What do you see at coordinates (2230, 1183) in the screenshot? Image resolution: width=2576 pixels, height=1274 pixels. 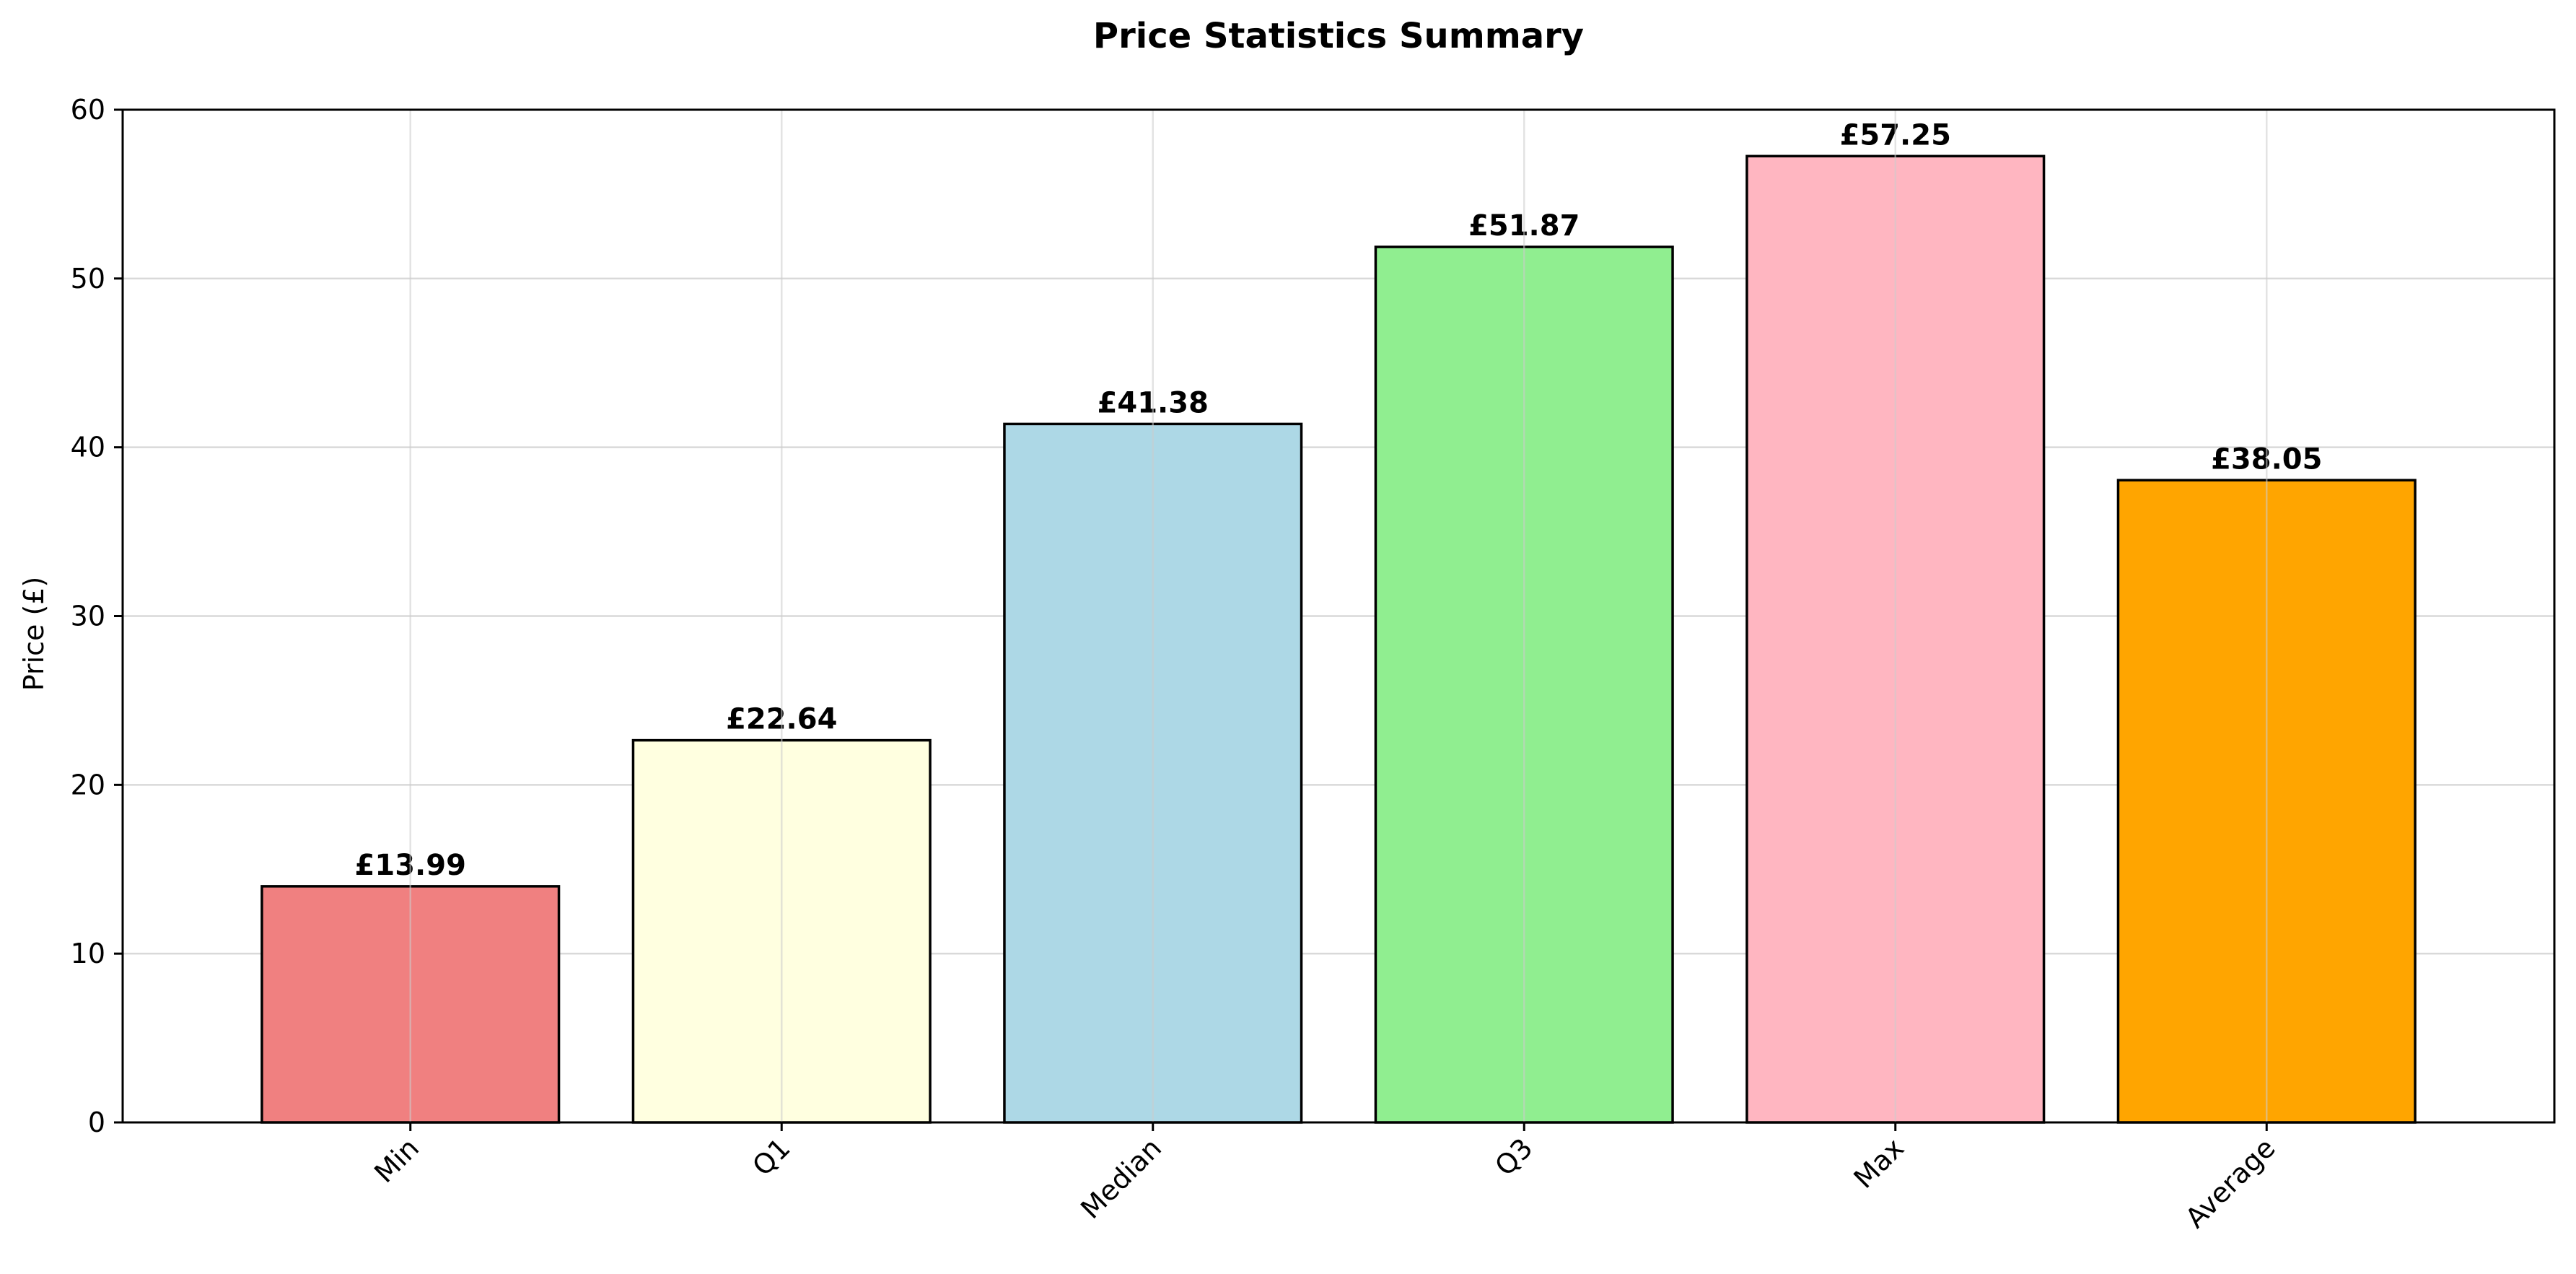 I see `x-tick-label-average: Average` at bounding box center [2230, 1183].